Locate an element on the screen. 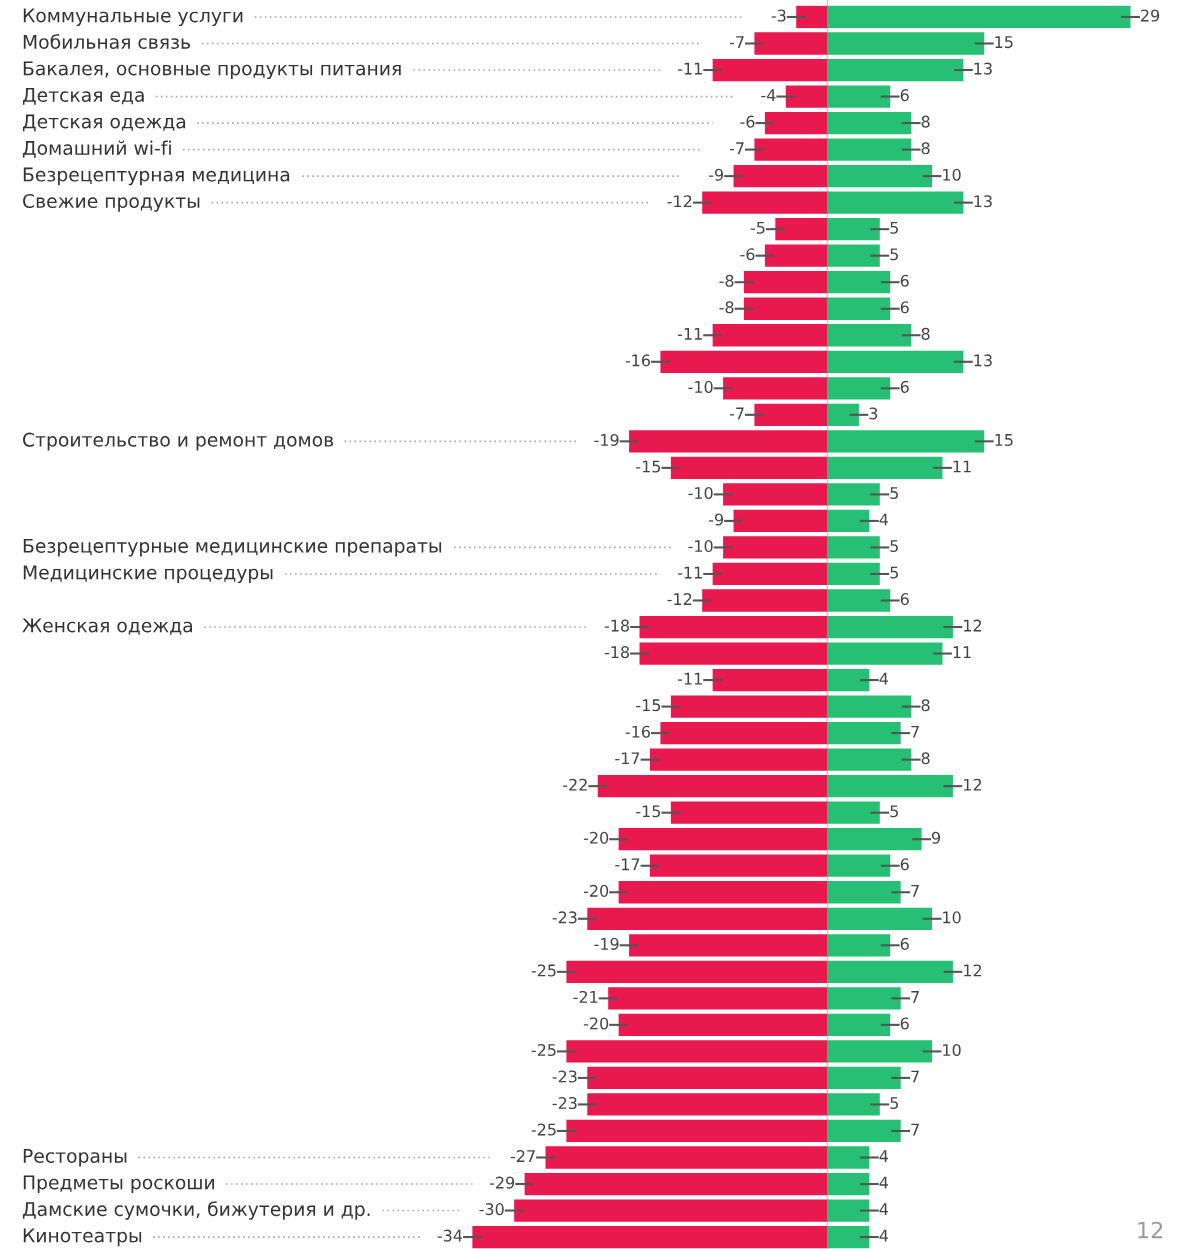 The height and width of the screenshot is (1249, 1182). y-tick-label: Детская одежда is located at coordinates (104, 123).